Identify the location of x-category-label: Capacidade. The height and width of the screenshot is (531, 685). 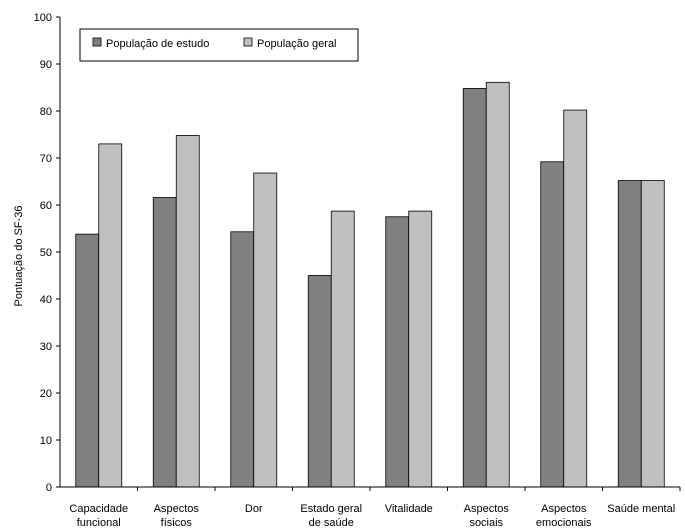
(98, 509).